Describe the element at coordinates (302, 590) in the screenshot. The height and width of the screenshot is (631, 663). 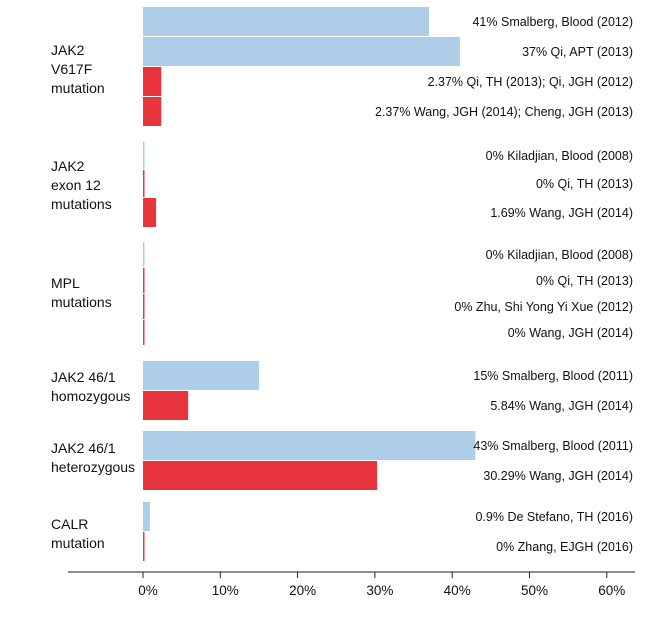
I see `x-tick-label: 20%` at that location.